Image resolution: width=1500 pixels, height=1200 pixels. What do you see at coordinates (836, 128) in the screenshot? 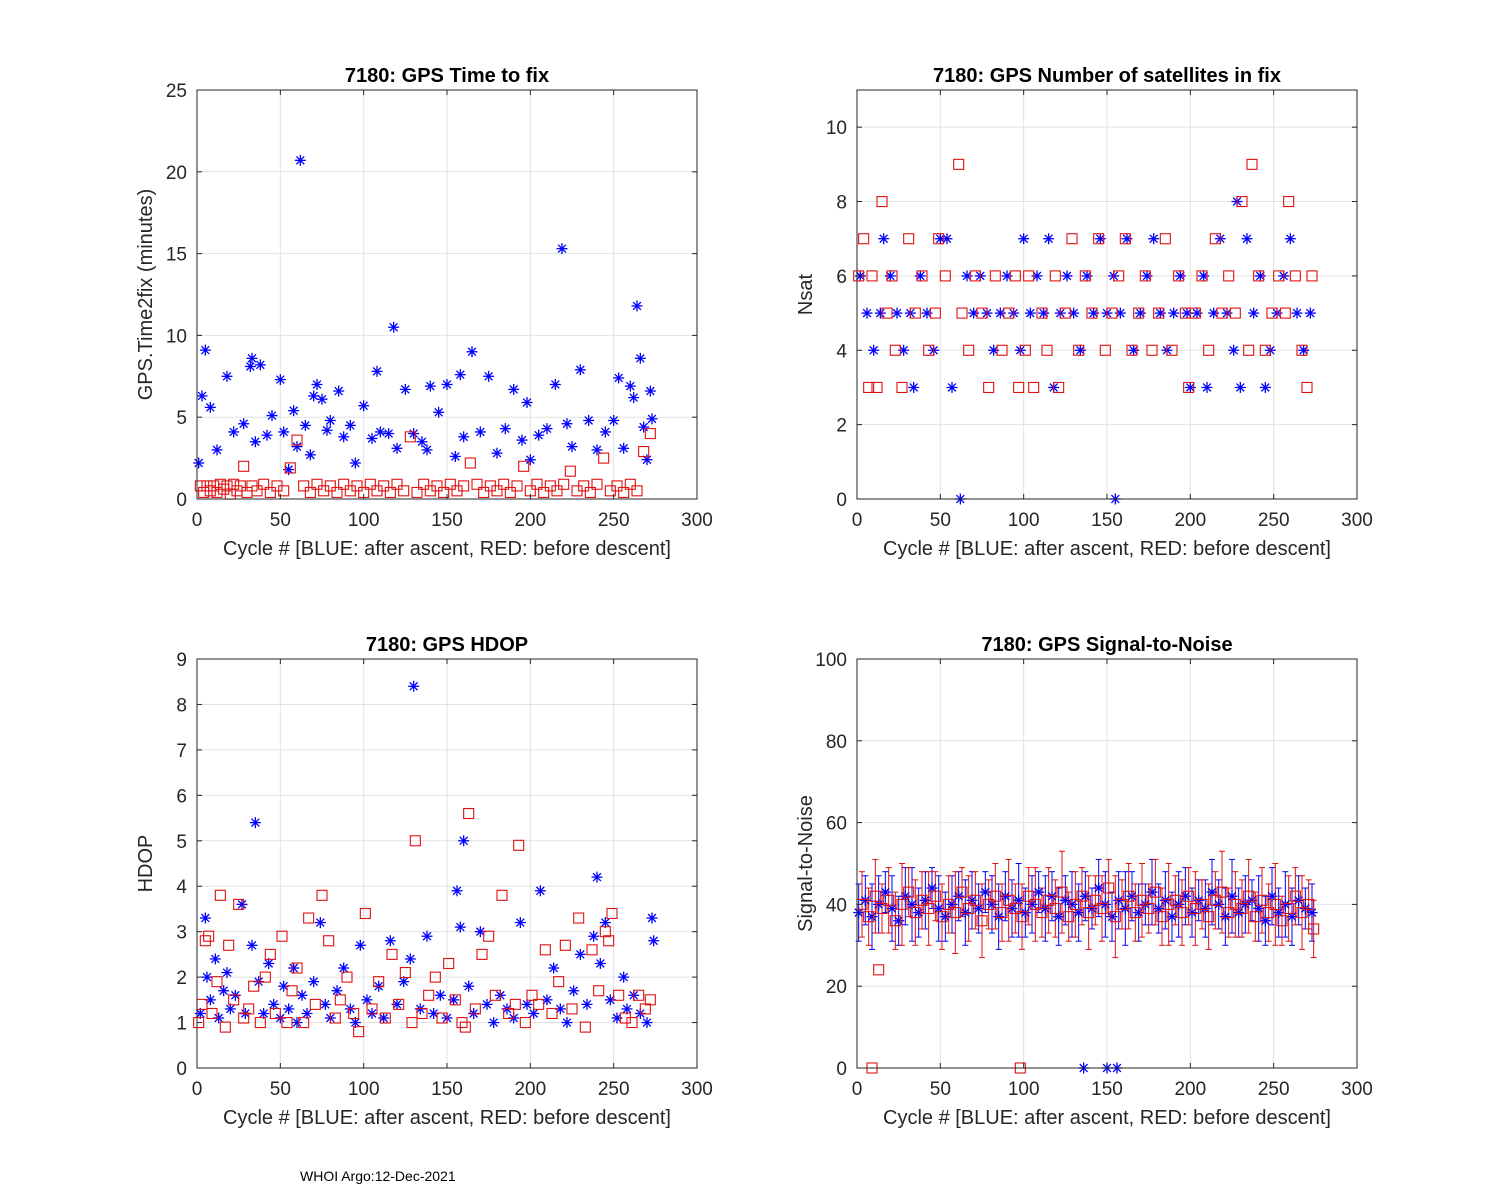
I see `y-tick-label: 10` at bounding box center [836, 128].